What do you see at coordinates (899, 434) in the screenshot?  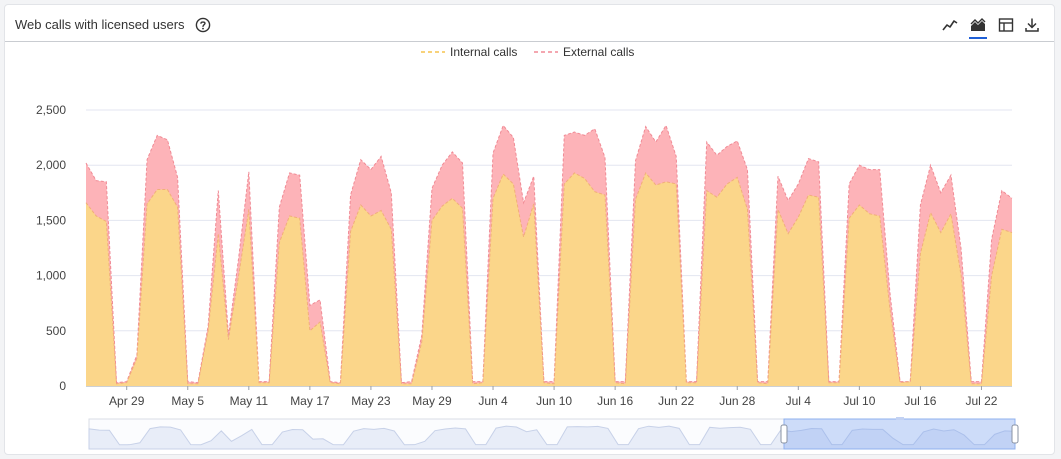 I see `range-slider-selection` at bounding box center [899, 434].